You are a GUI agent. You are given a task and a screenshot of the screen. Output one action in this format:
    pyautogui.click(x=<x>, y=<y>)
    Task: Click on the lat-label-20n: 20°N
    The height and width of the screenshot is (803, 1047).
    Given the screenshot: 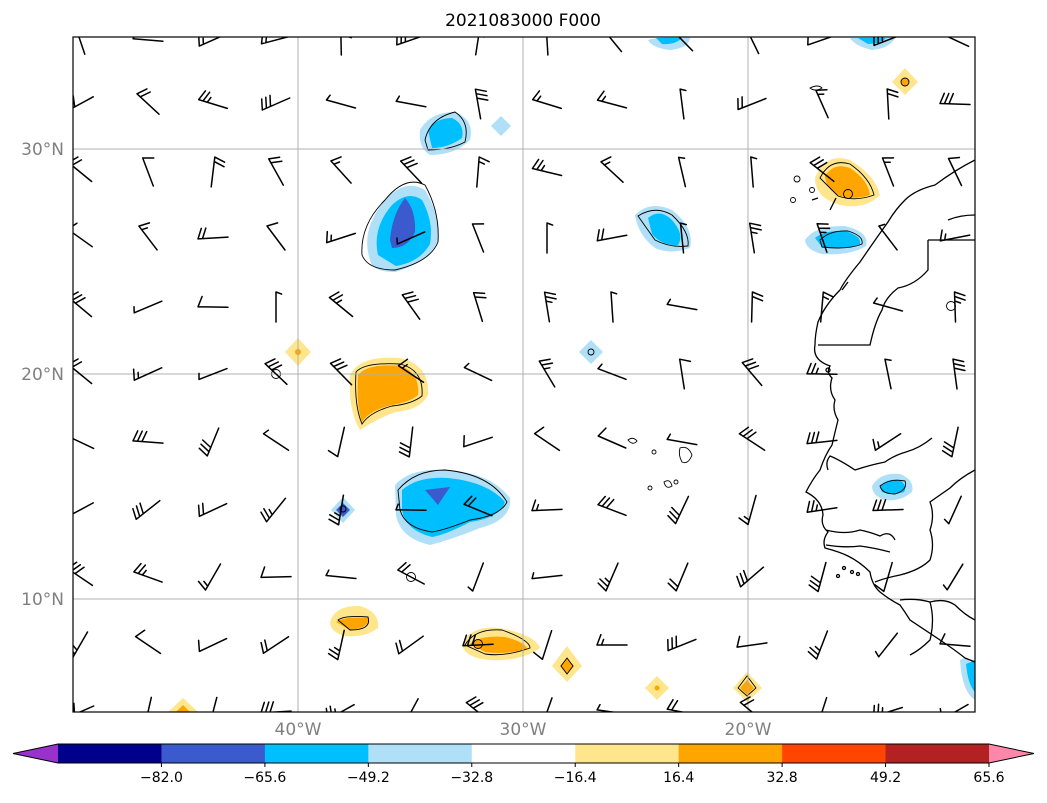 What is the action you would take?
    pyautogui.click(x=42, y=375)
    